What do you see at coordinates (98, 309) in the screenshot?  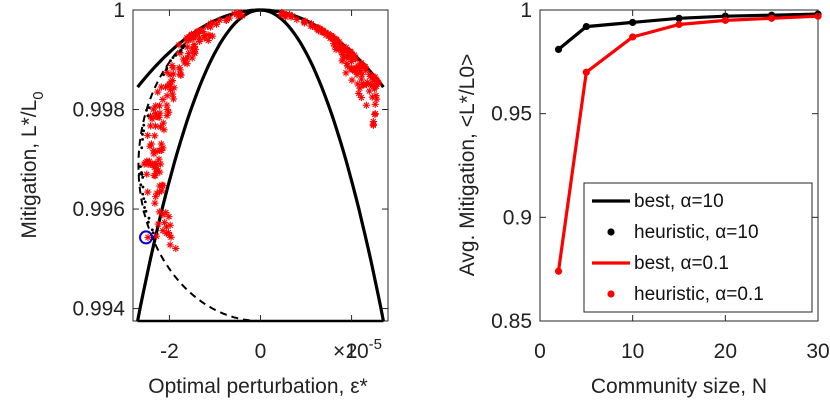 I see `left-y-tick-label: 0.994` at bounding box center [98, 309].